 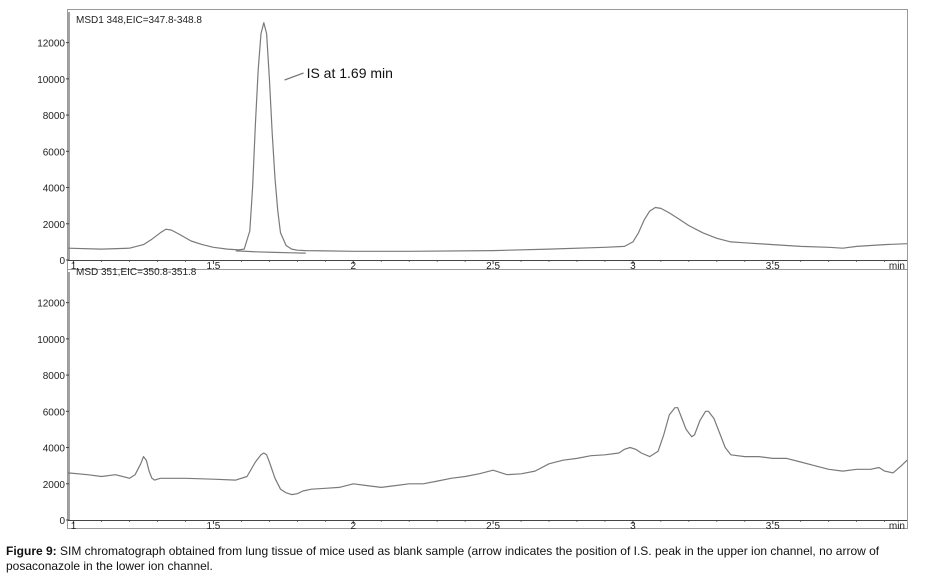 What do you see at coordinates (31, 551) in the screenshot?
I see `caption-label: Figure 9:` at bounding box center [31, 551].